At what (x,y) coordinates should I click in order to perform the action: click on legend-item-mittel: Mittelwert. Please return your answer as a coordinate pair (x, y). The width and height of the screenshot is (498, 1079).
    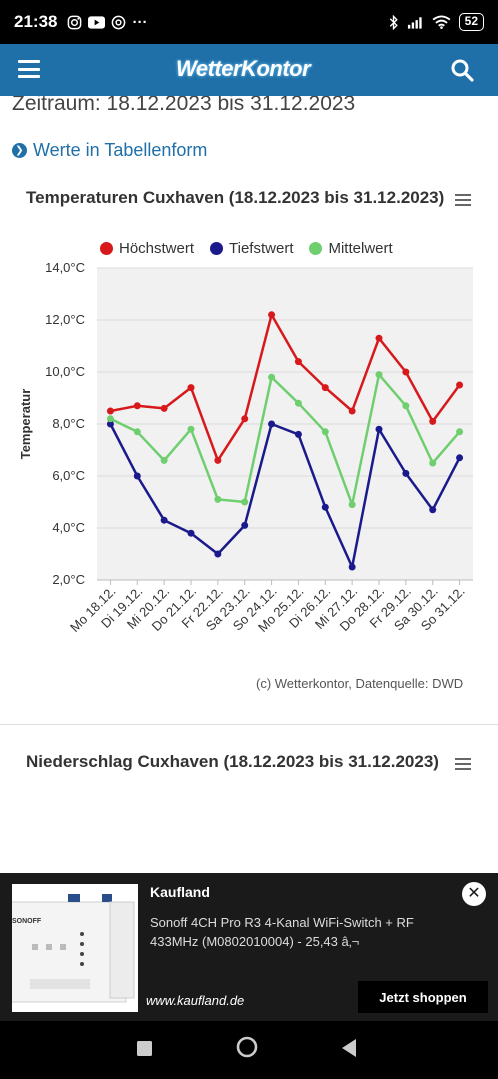
    Looking at the image, I should click on (351, 248).